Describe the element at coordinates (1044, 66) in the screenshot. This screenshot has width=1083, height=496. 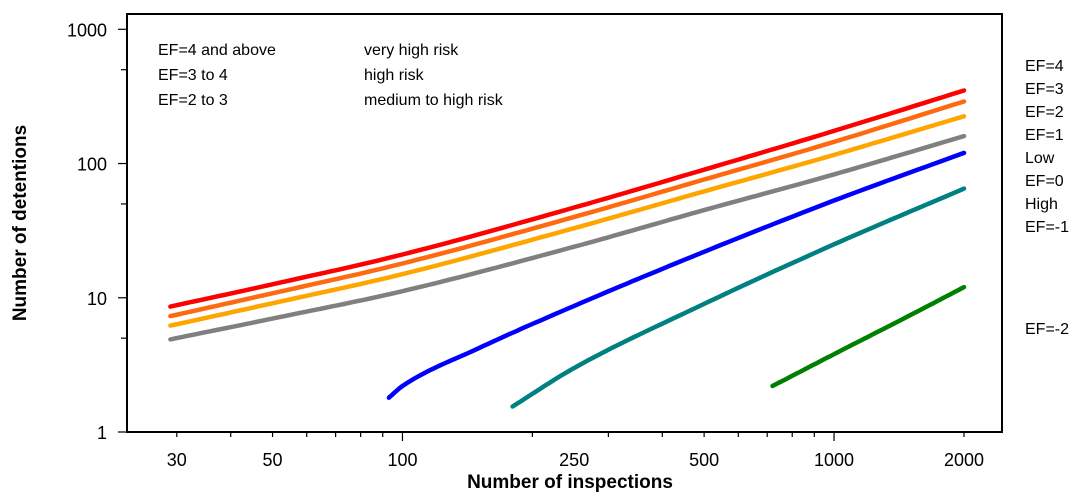
I see `right-label-ef4: EF=4` at that location.